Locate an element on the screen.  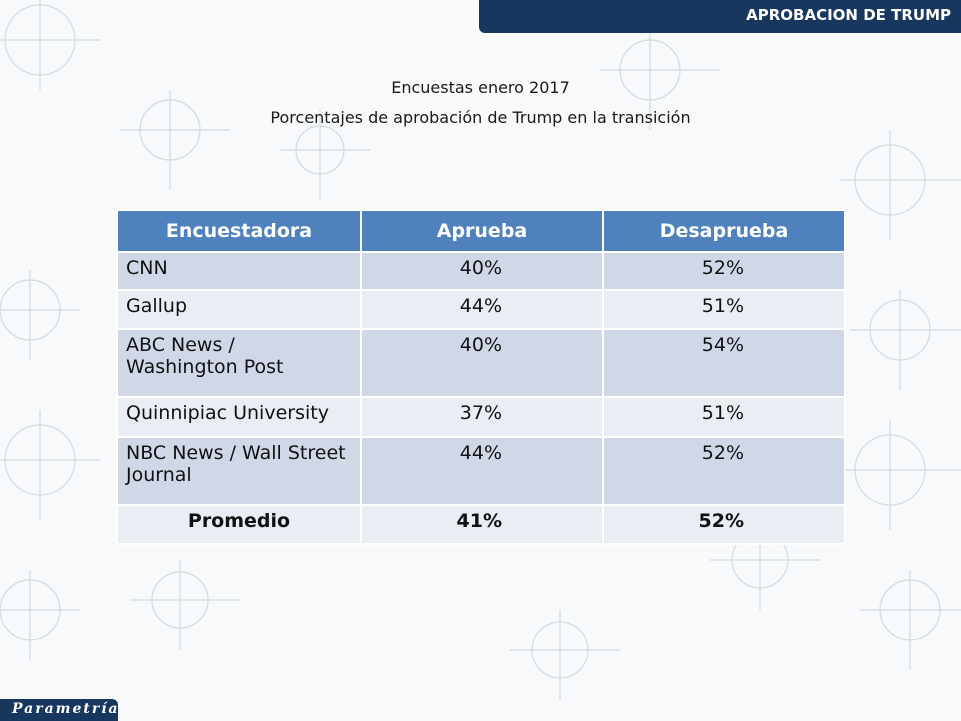
summary-disapprove-value: 52% is located at coordinates (724, 524).